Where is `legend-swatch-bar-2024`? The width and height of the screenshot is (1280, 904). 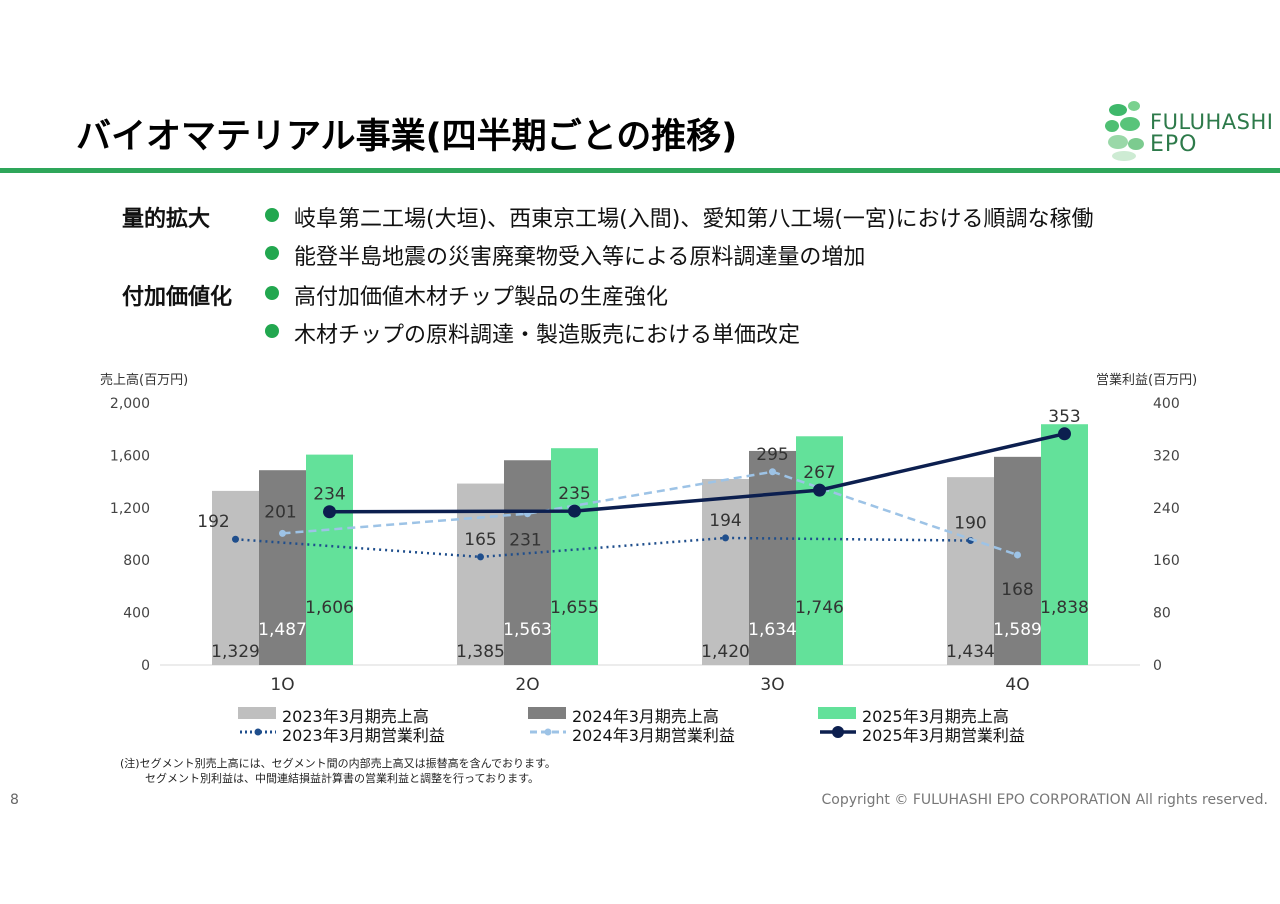
legend-swatch-bar-2024 is located at coordinates (547, 713).